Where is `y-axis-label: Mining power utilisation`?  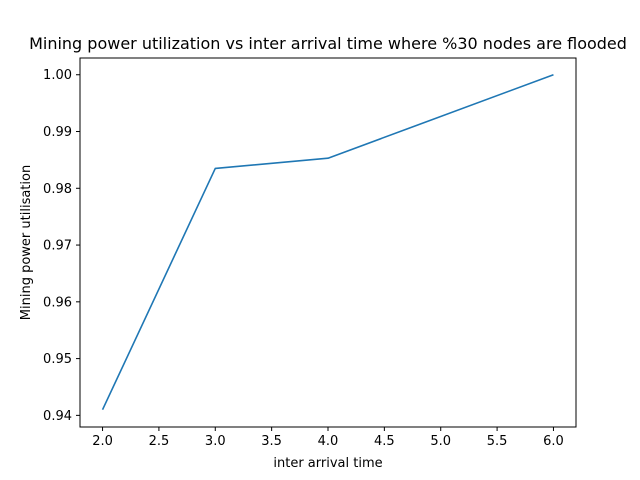
y-axis-label: Mining power utilisation is located at coordinates (26, 242).